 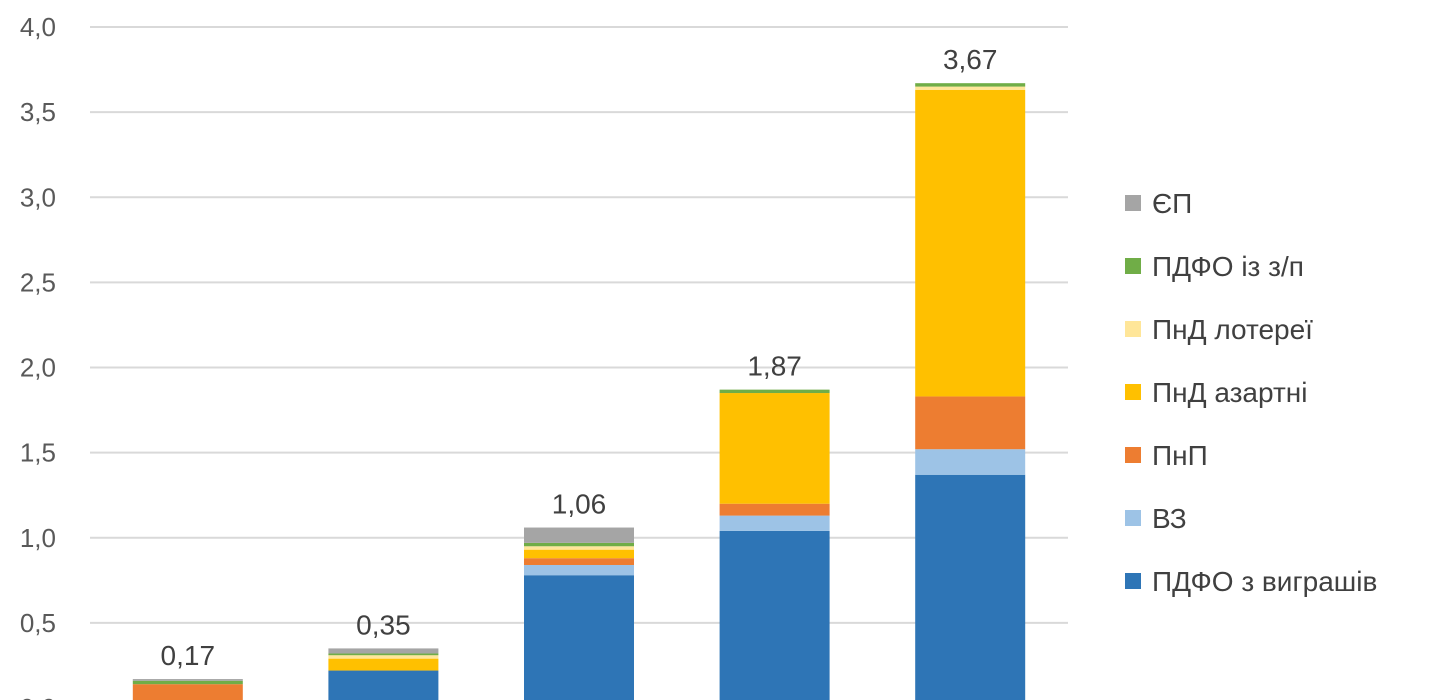 What do you see at coordinates (1264, 581) in the screenshot?
I see `legend-label: ПДФО з виграшів` at bounding box center [1264, 581].